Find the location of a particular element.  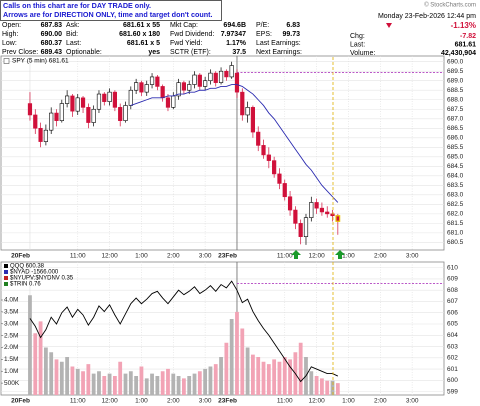

notice-box is located at coordinates (111, 10).